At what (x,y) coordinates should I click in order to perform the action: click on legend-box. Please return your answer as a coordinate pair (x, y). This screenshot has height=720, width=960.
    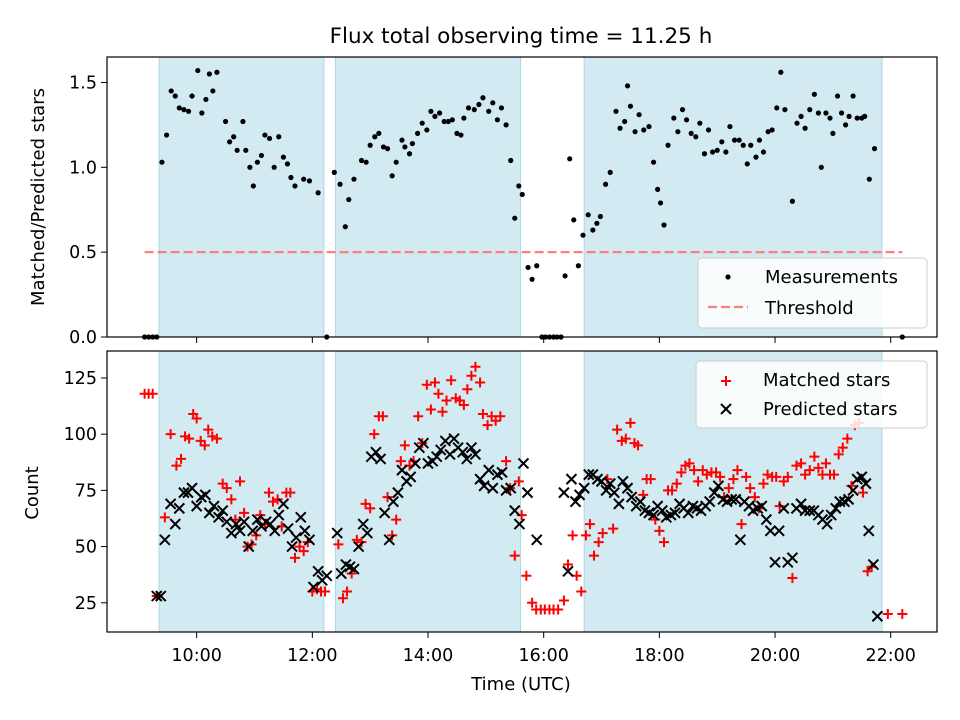
    Looking at the image, I should click on (812, 293).